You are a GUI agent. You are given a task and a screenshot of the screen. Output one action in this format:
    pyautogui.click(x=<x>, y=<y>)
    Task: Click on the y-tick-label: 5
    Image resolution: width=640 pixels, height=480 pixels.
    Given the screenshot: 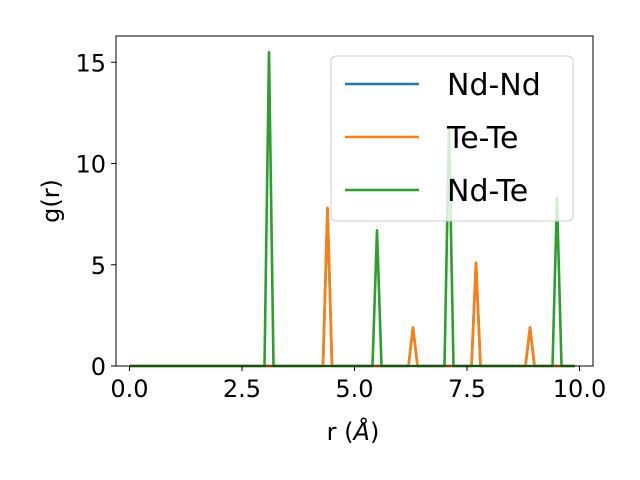 What is the action you would take?
    pyautogui.click(x=98, y=266)
    